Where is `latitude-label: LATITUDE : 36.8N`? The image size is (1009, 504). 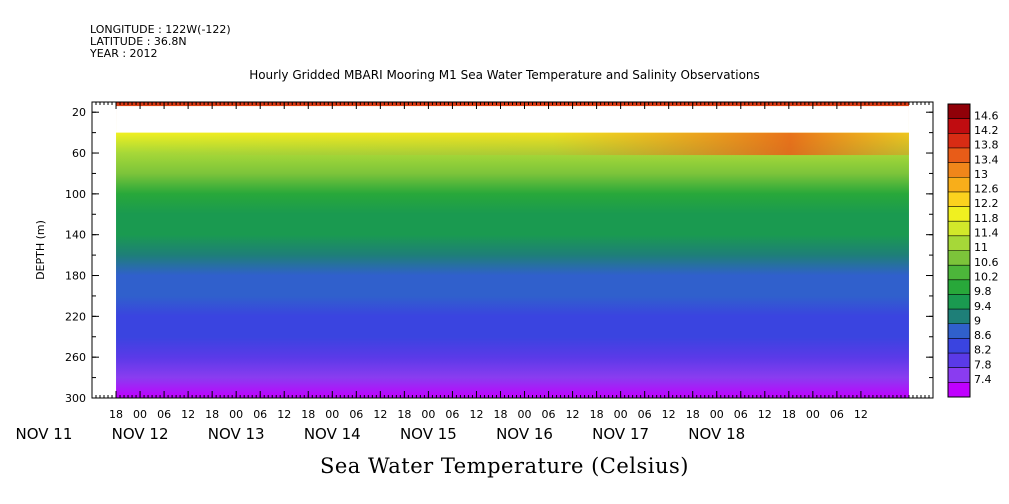
latitude-label: LATITUDE : 36.8N is located at coordinates (138, 41).